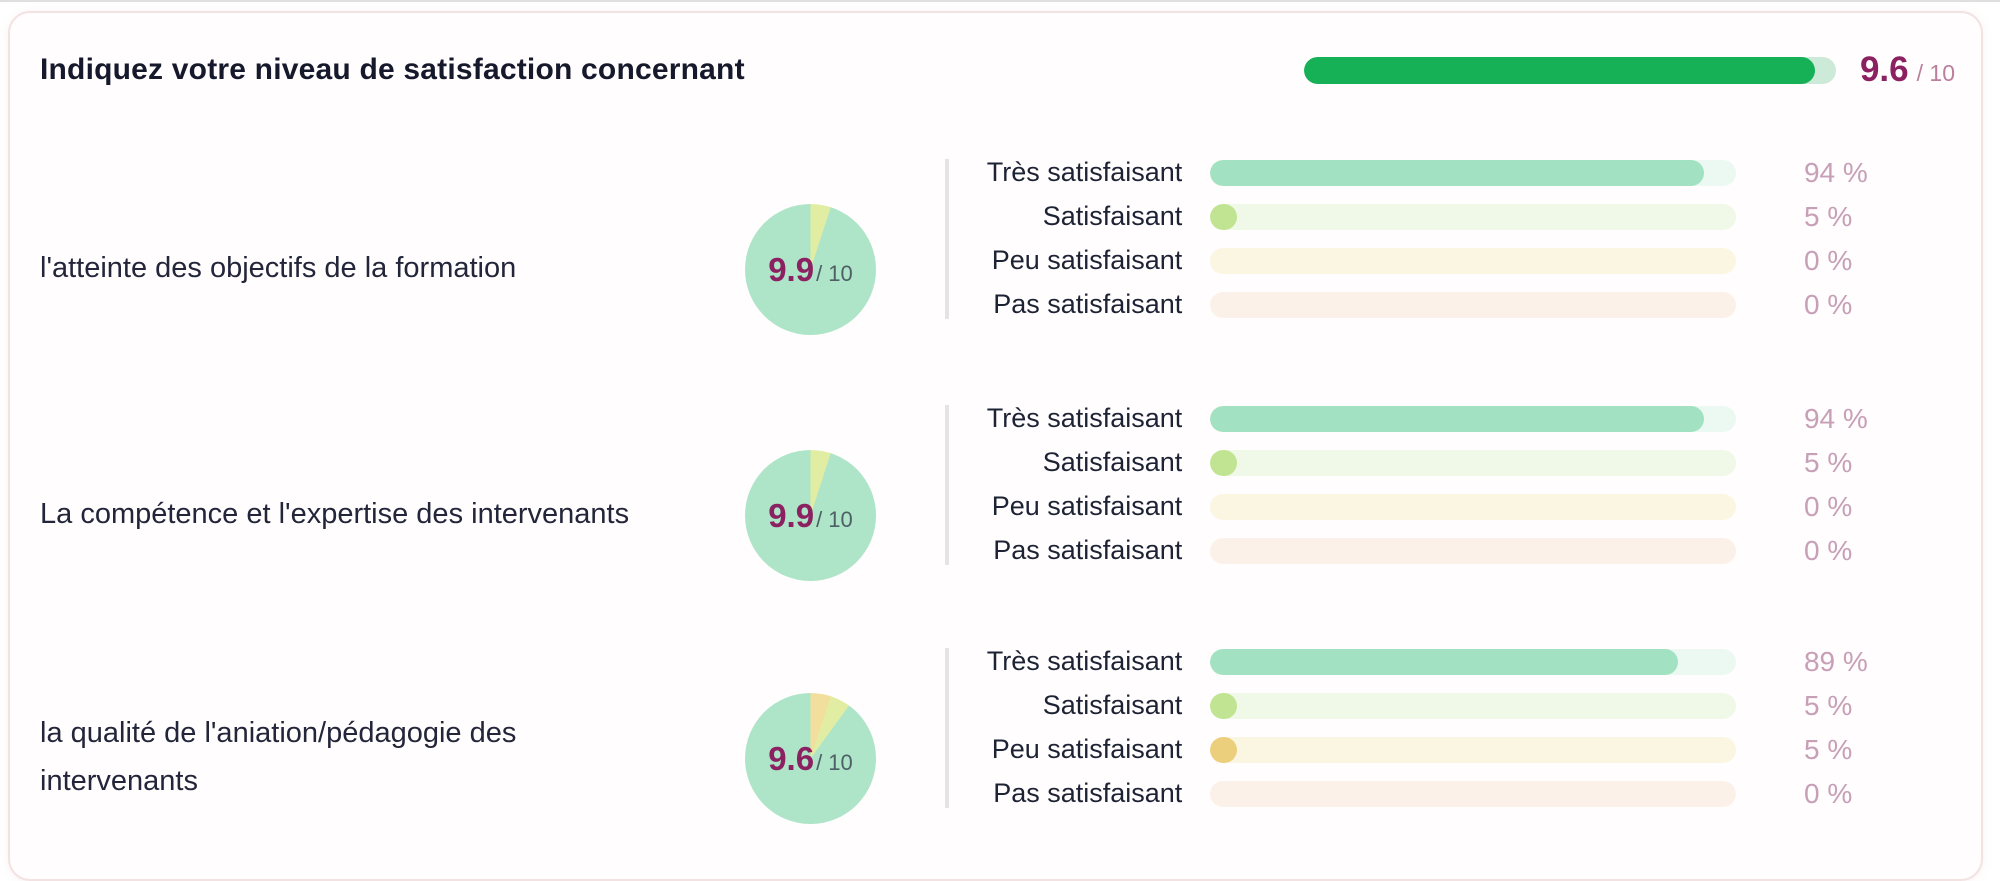  I want to click on pie-score: 9.6 / 10, so click(810, 759).